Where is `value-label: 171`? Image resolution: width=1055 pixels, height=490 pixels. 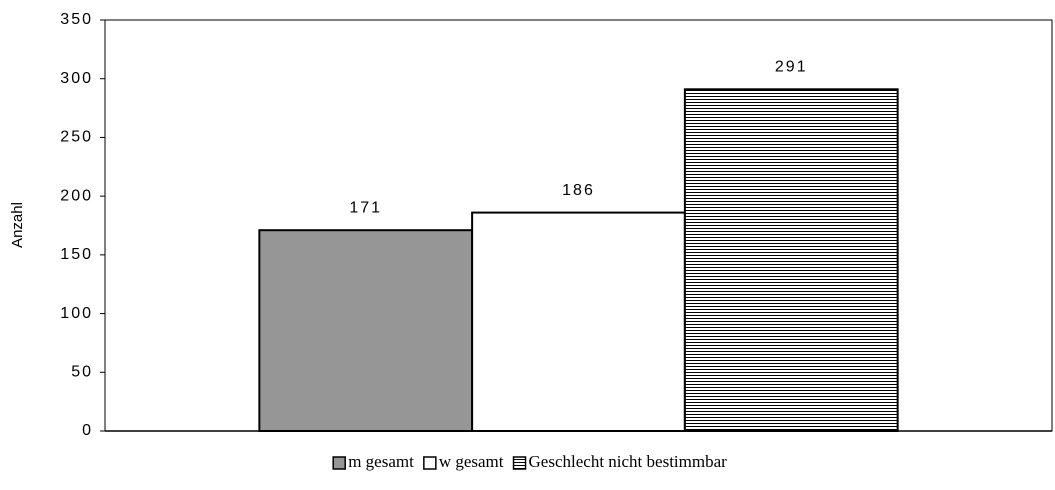 value-label: 171 is located at coordinates (365, 207).